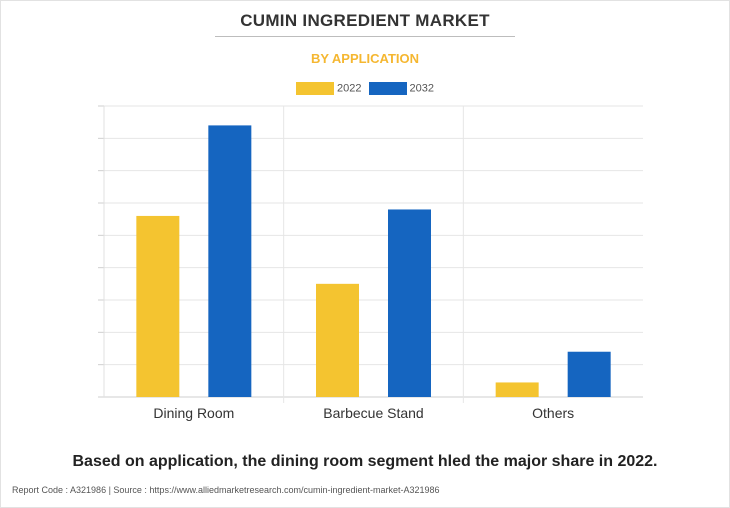 The image size is (730, 508). What do you see at coordinates (349, 88) in the screenshot?
I see `legend-label-2022: 2022` at bounding box center [349, 88].